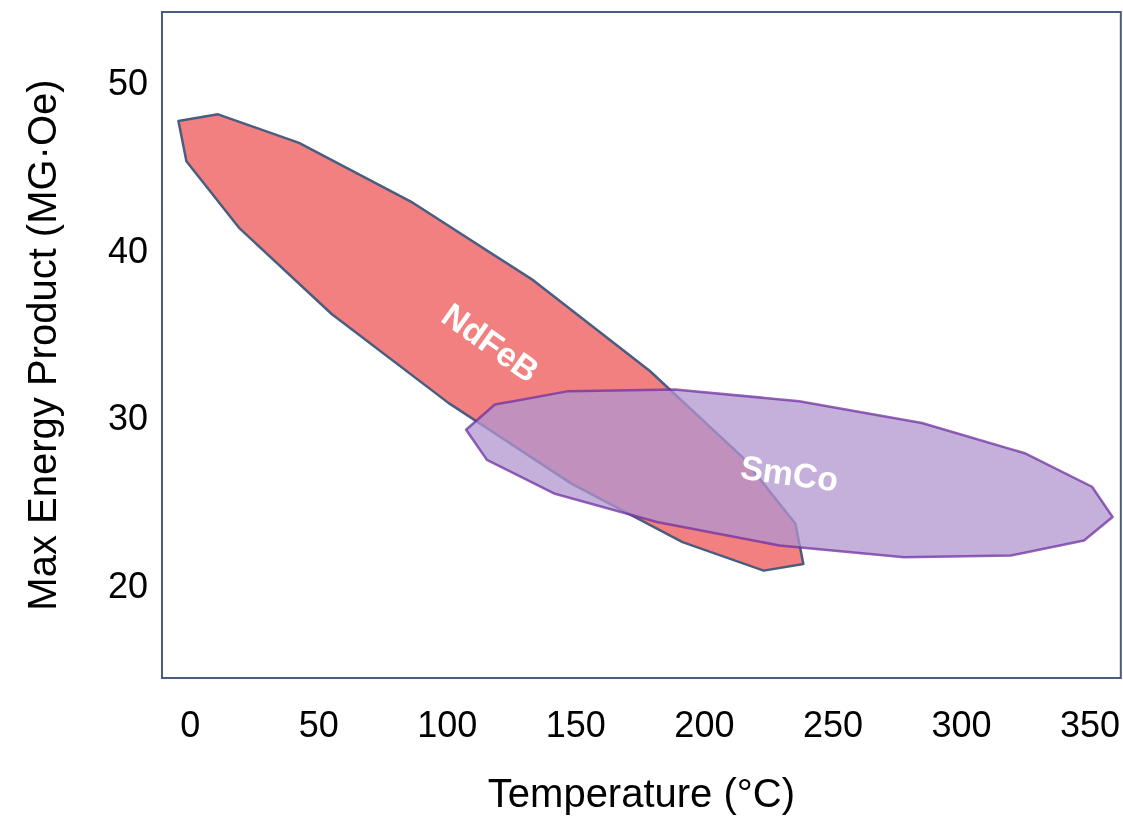 Image resolution: width=1123 pixels, height=827 pixels. Describe the element at coordinates (1090, 724) in the screenshot. I see `x-tick-label: 350` at that location.